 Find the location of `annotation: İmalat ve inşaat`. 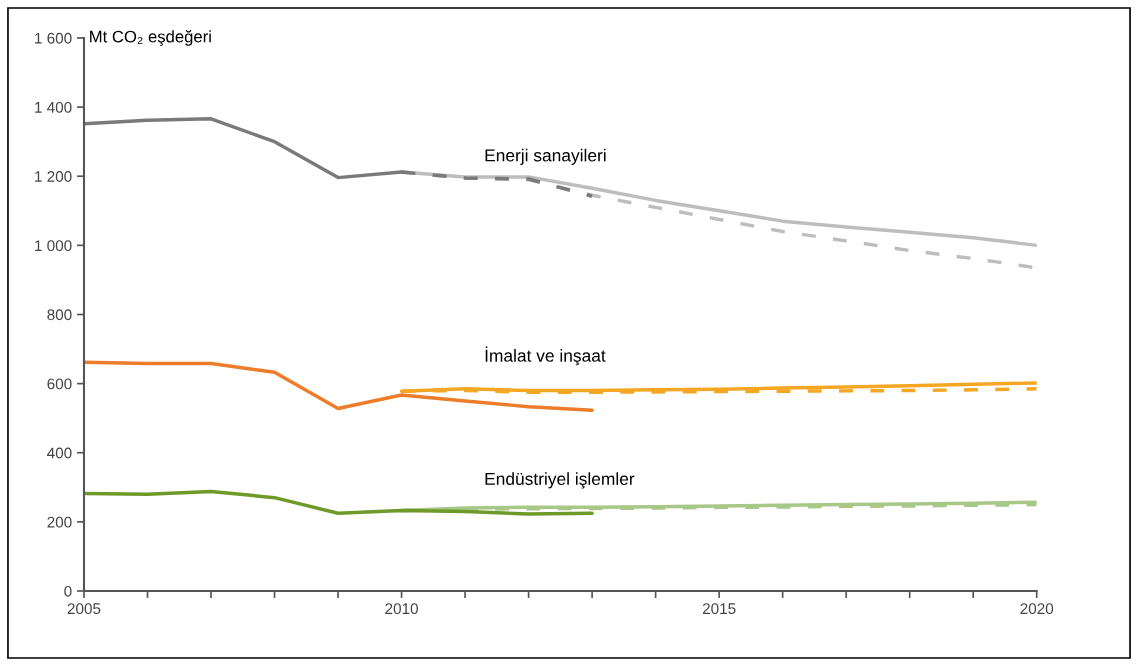

annotation: İmalat ve inşaat is located at coordinates (545, 356).